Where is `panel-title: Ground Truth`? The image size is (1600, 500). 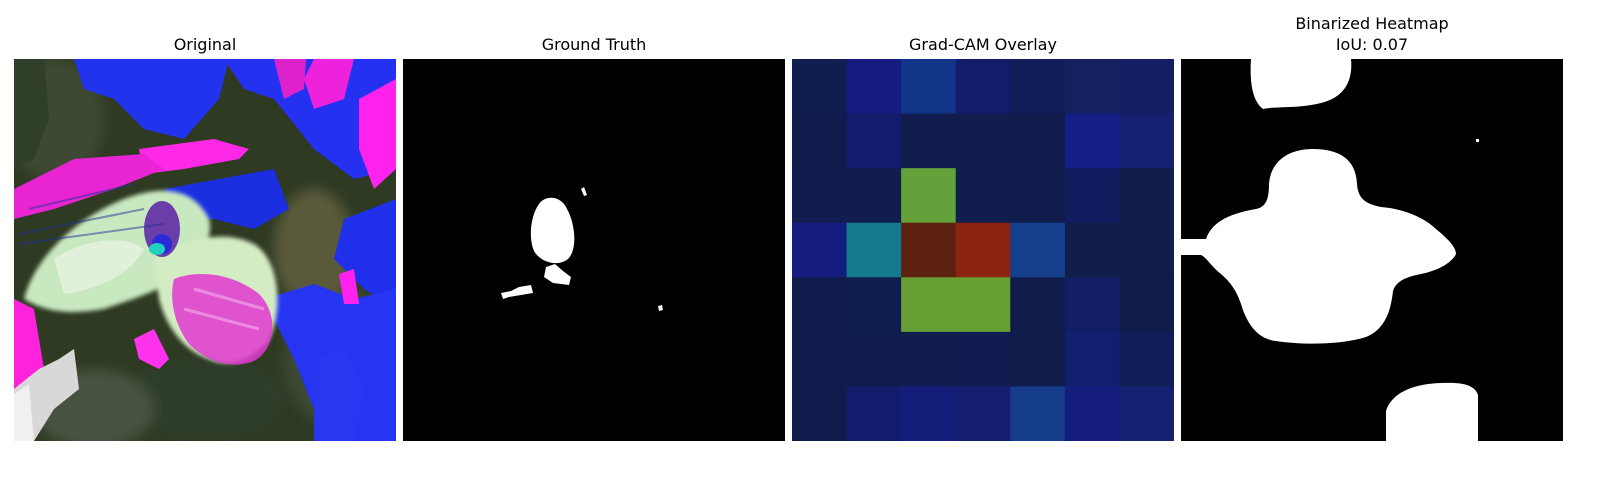 panel-title: Ground Truth is located at coordinates (594, 44).